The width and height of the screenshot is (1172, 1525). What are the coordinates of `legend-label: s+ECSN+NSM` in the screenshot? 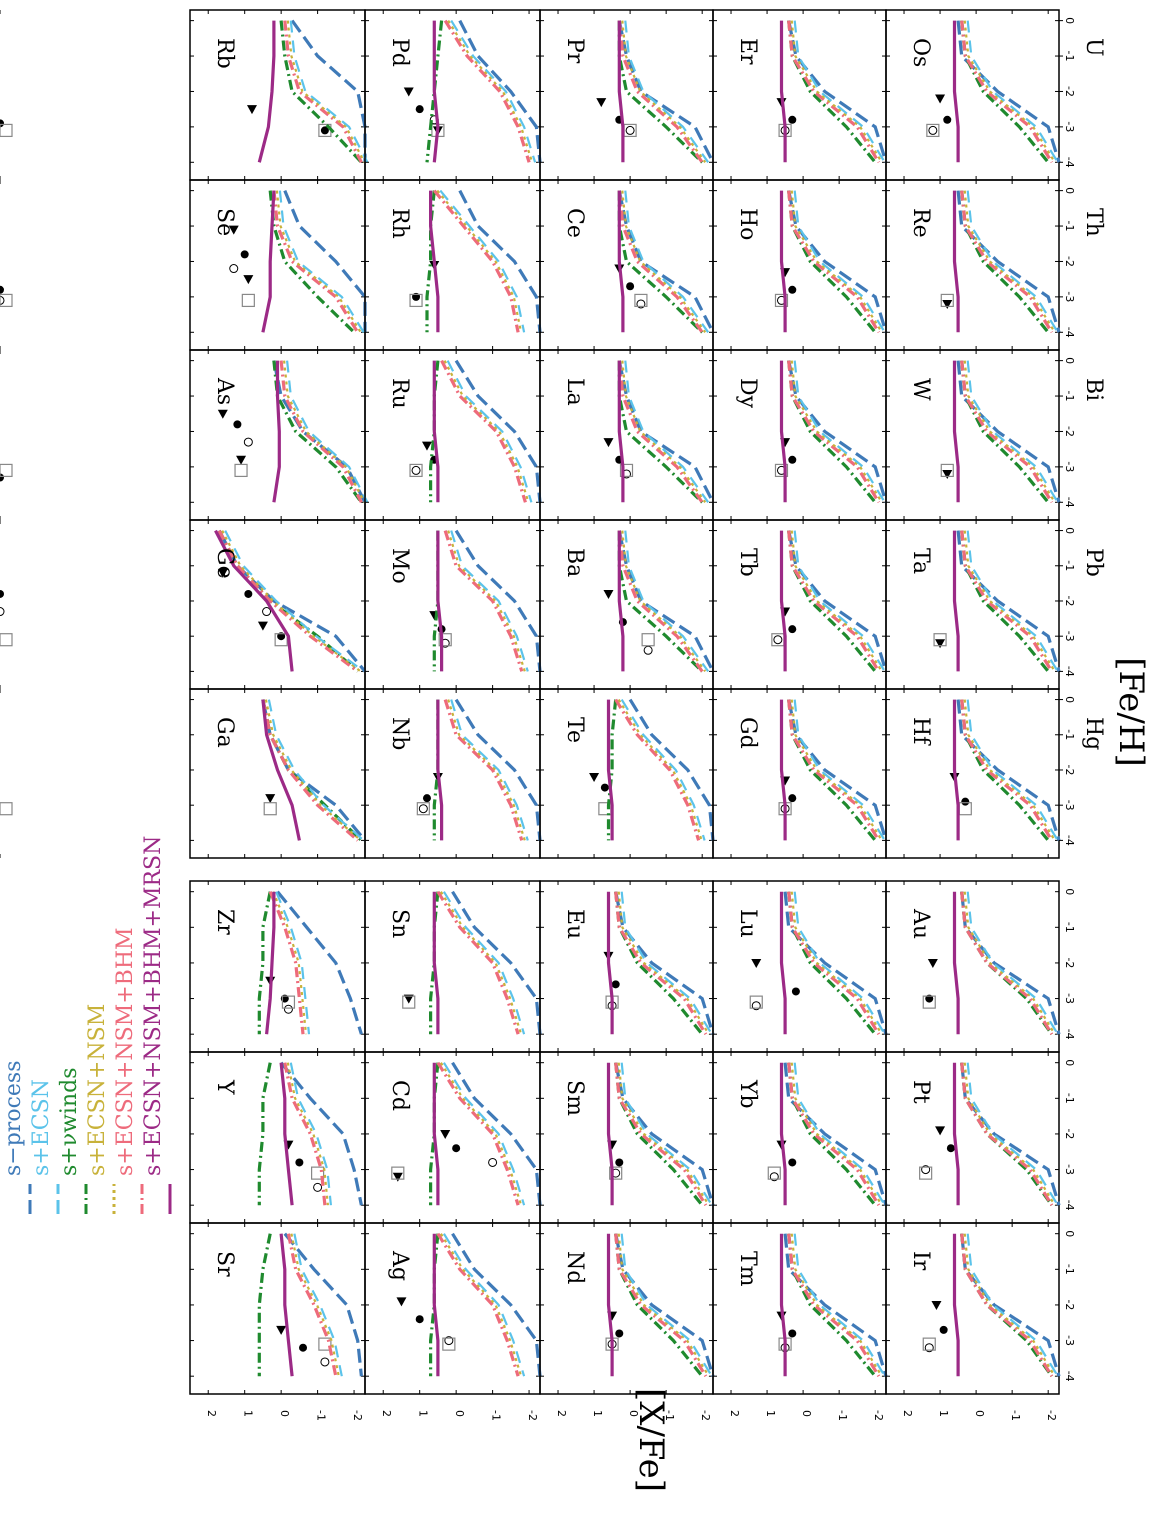 It's located at (97, 1090).